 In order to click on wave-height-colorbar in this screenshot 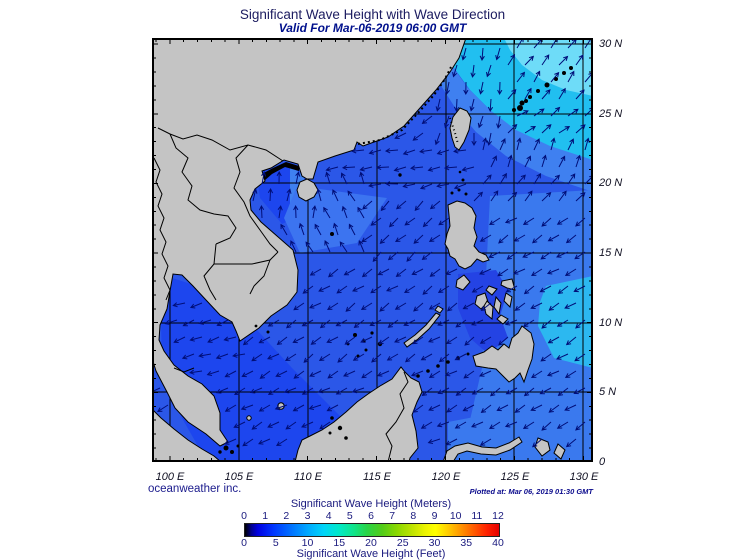, I will do `click(372, 530)`.